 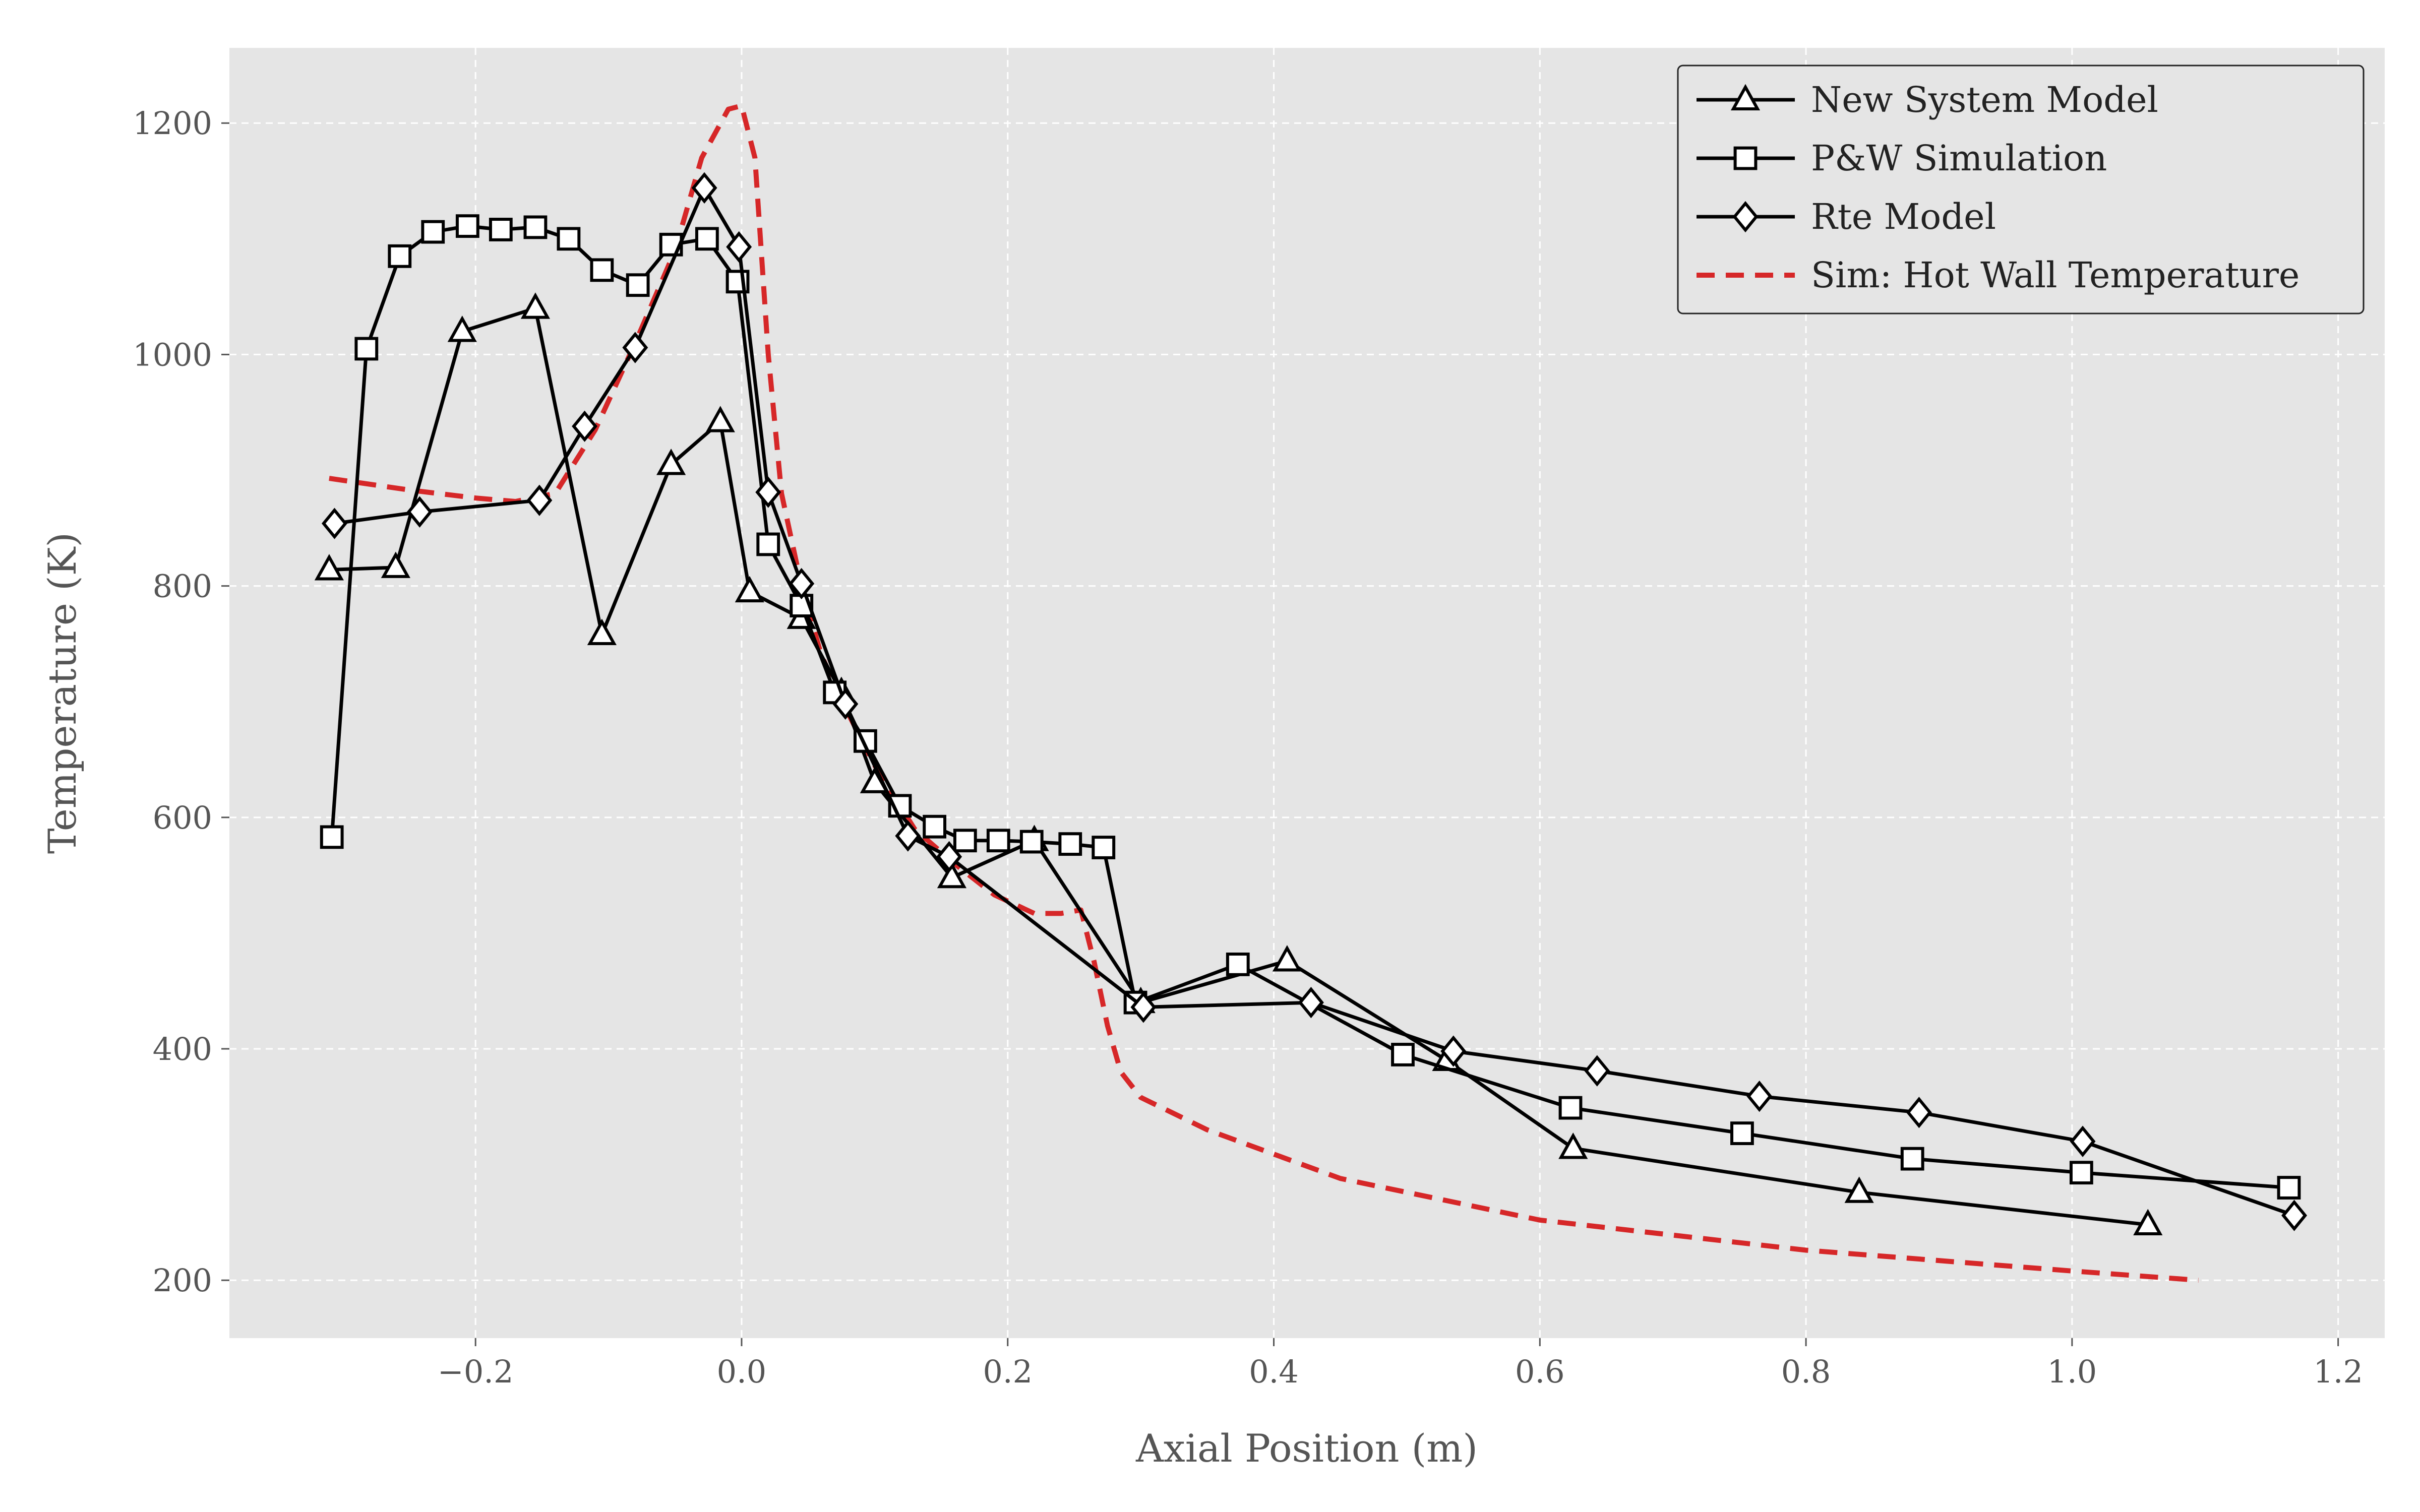 What do you see at coordinates (1008, 1372) in the screenshot?
I see `x-tick-label: 0.2` at bounding box center [1008, 1372].